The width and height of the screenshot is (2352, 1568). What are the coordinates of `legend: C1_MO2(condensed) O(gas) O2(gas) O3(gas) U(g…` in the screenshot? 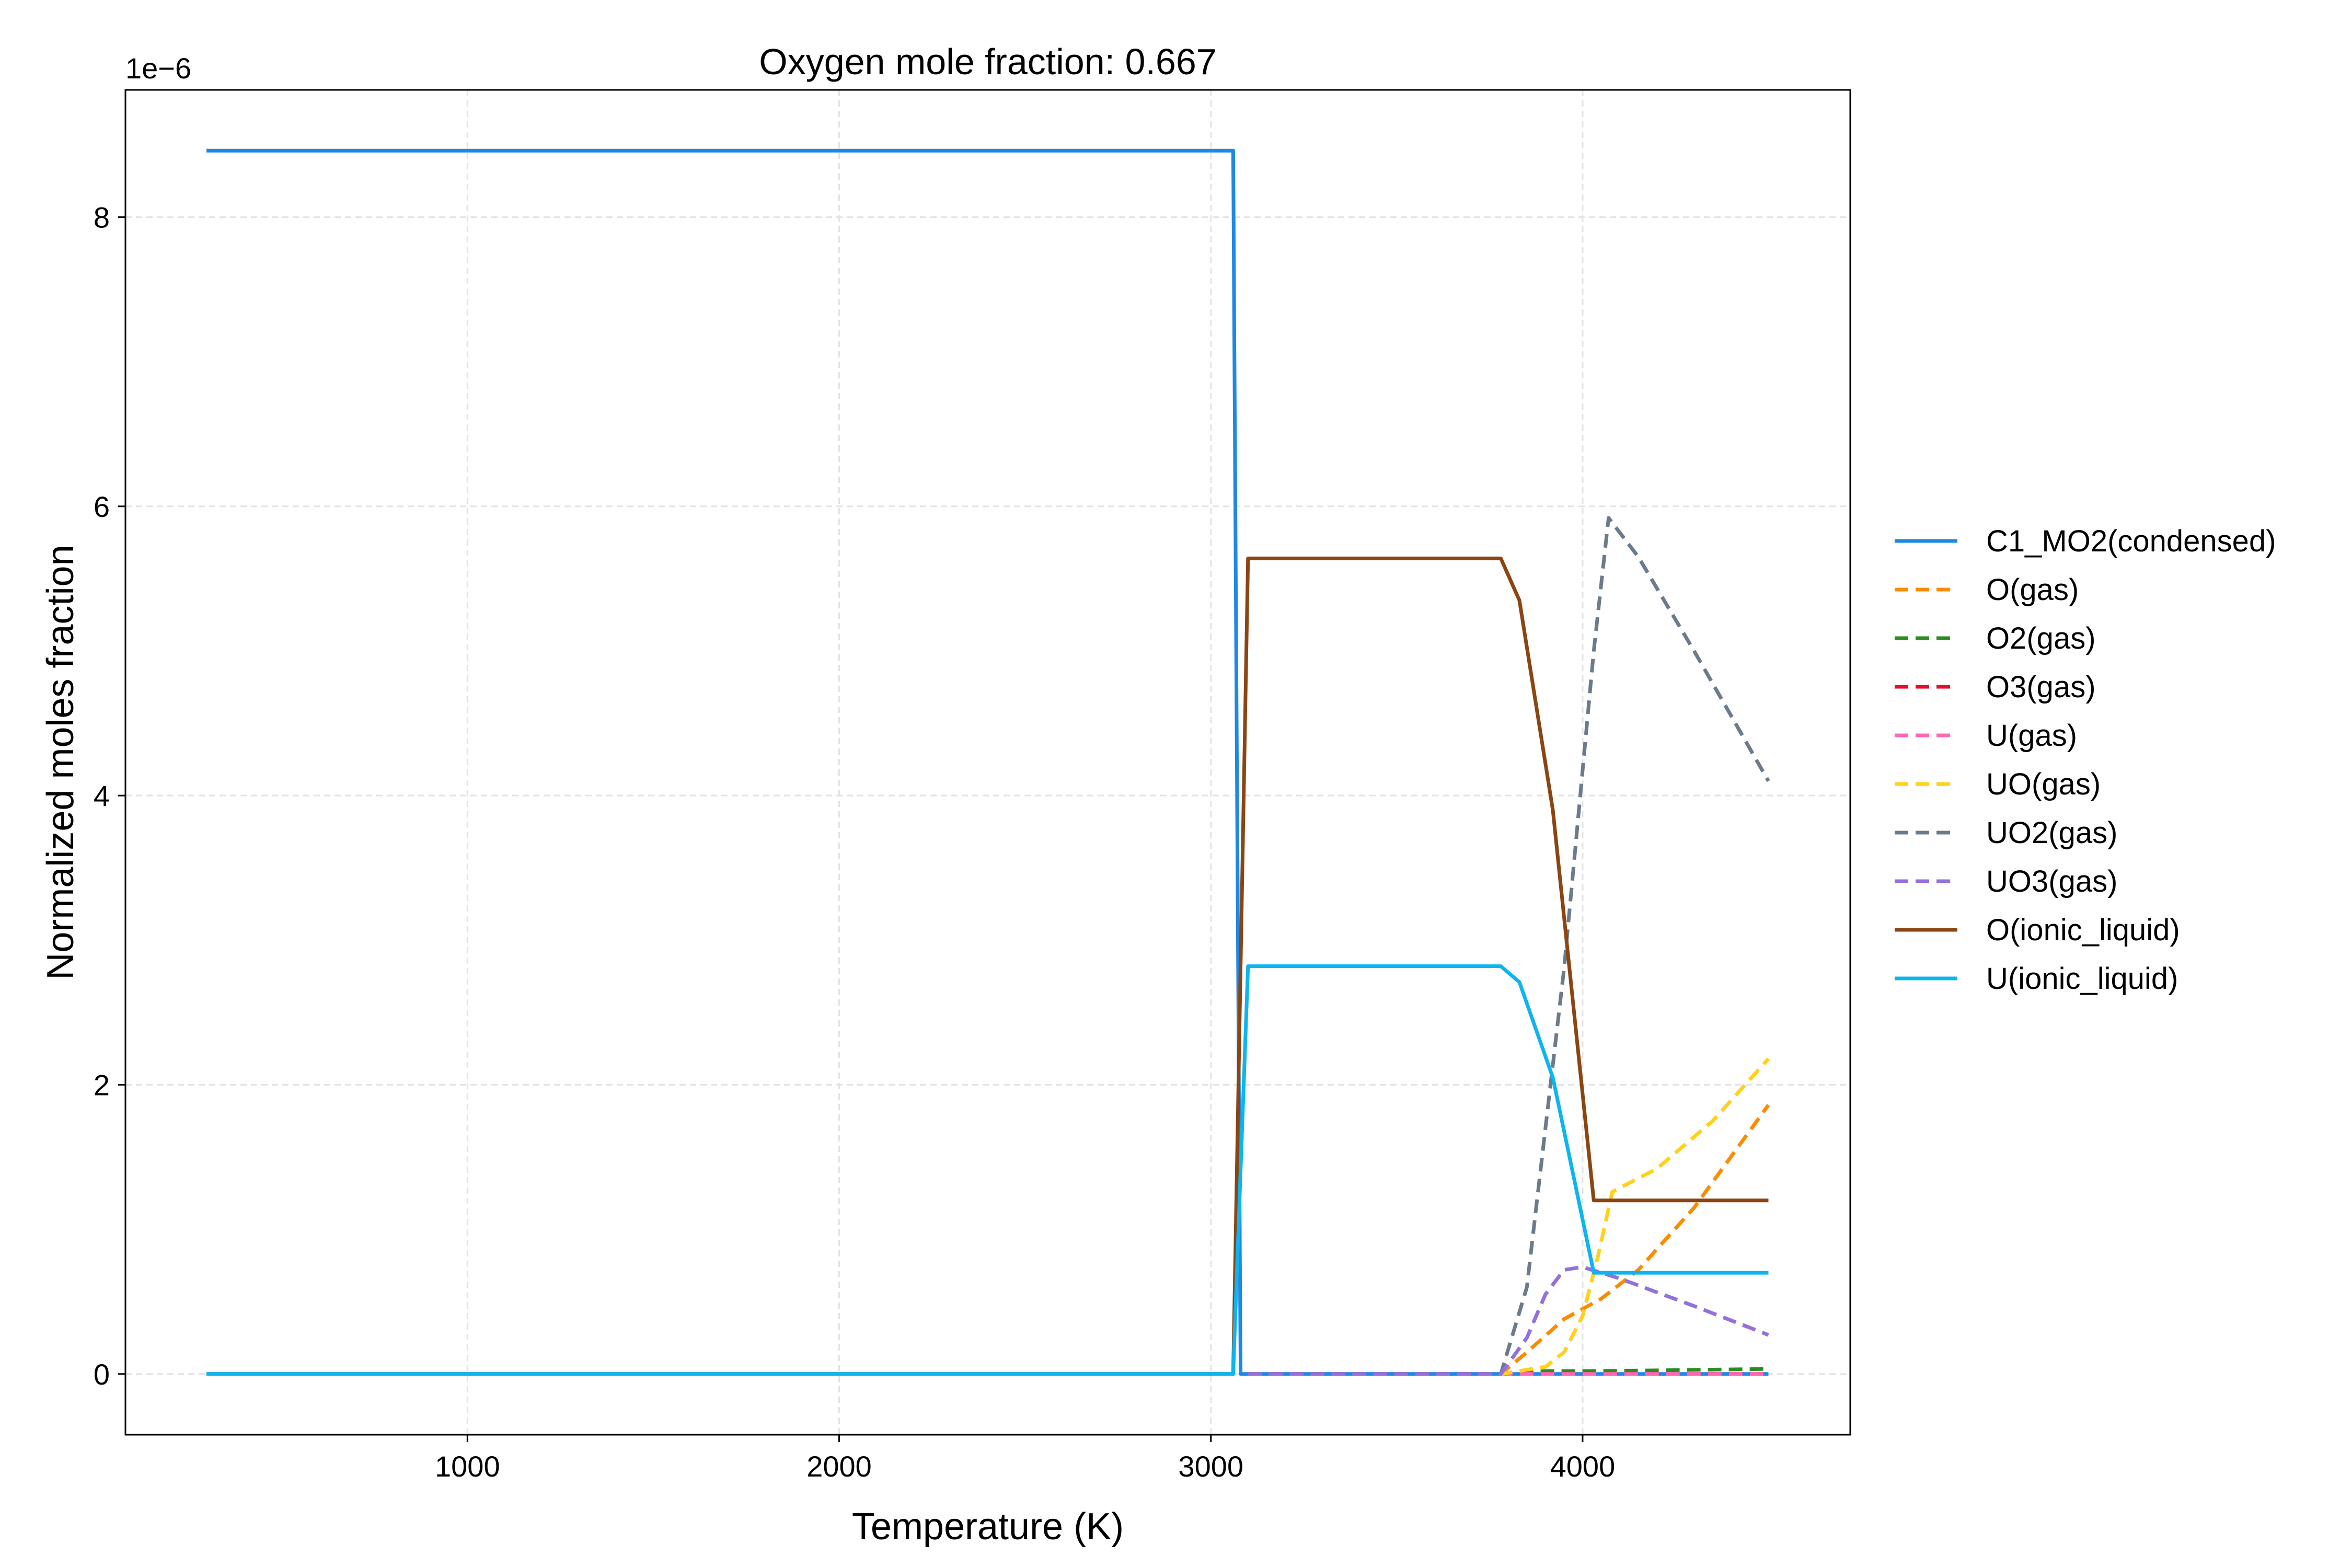 It's located at (2085, 760).